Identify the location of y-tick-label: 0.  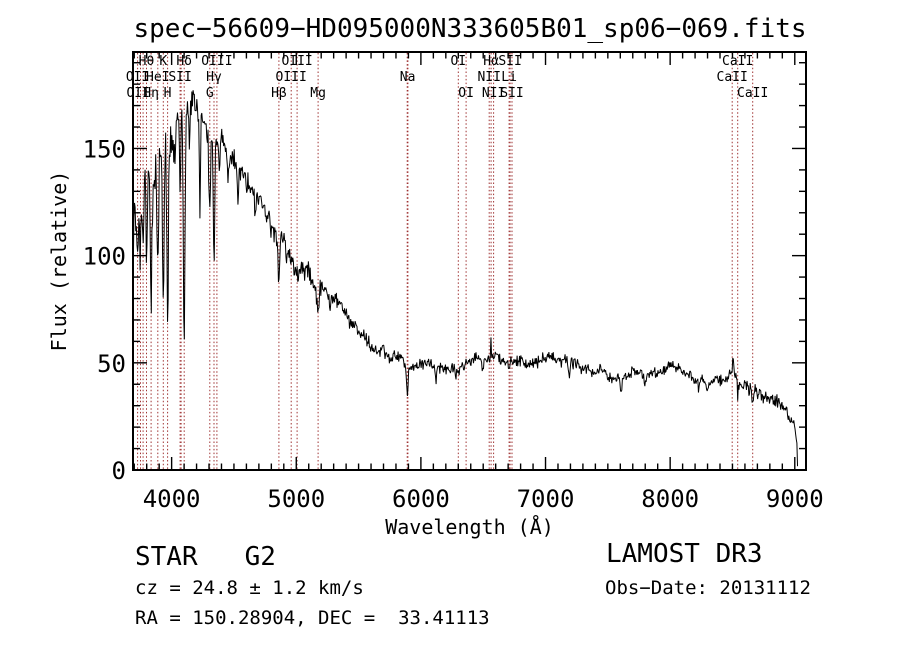
(119, 471).